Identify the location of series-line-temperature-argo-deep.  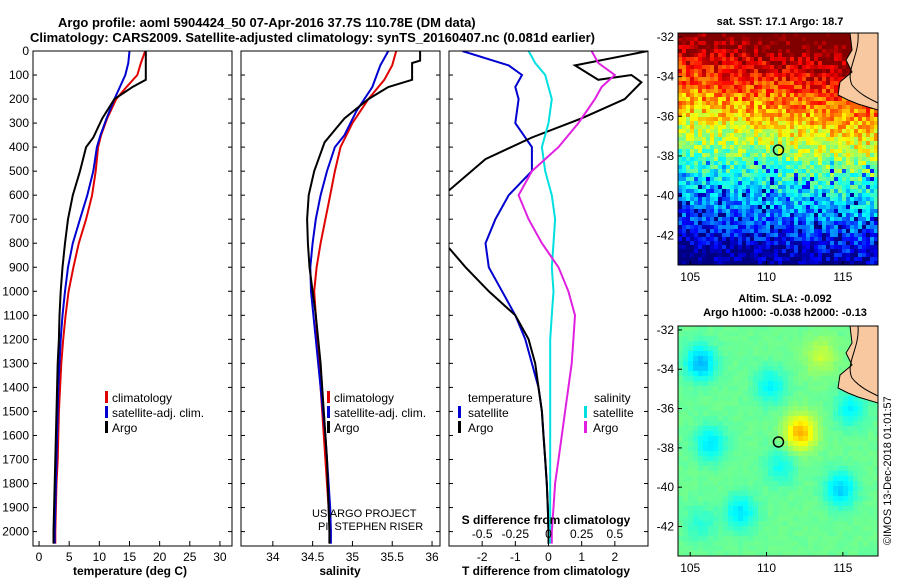
(499, 395).